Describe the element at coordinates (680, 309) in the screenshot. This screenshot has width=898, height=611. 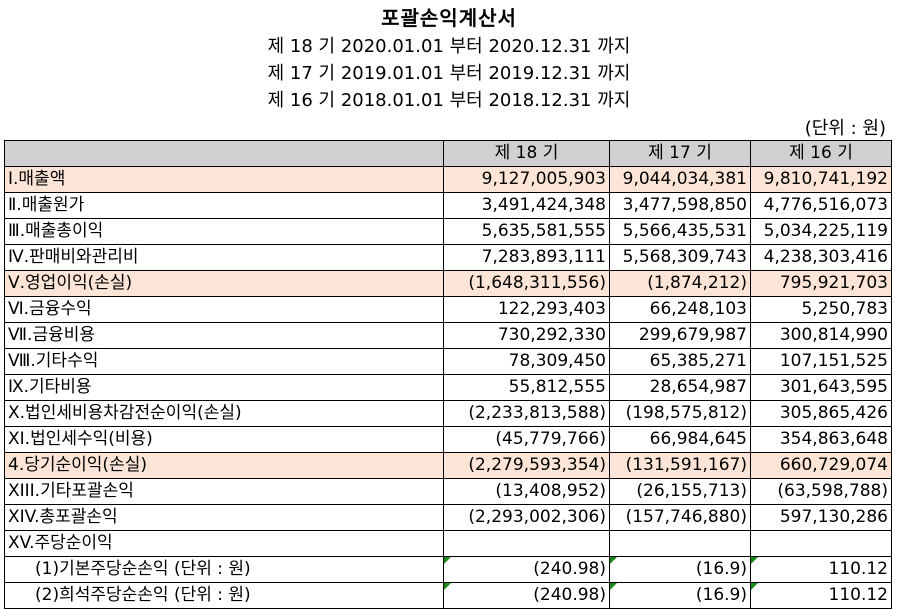
I see `value-cell: 66,248,103` at that location.